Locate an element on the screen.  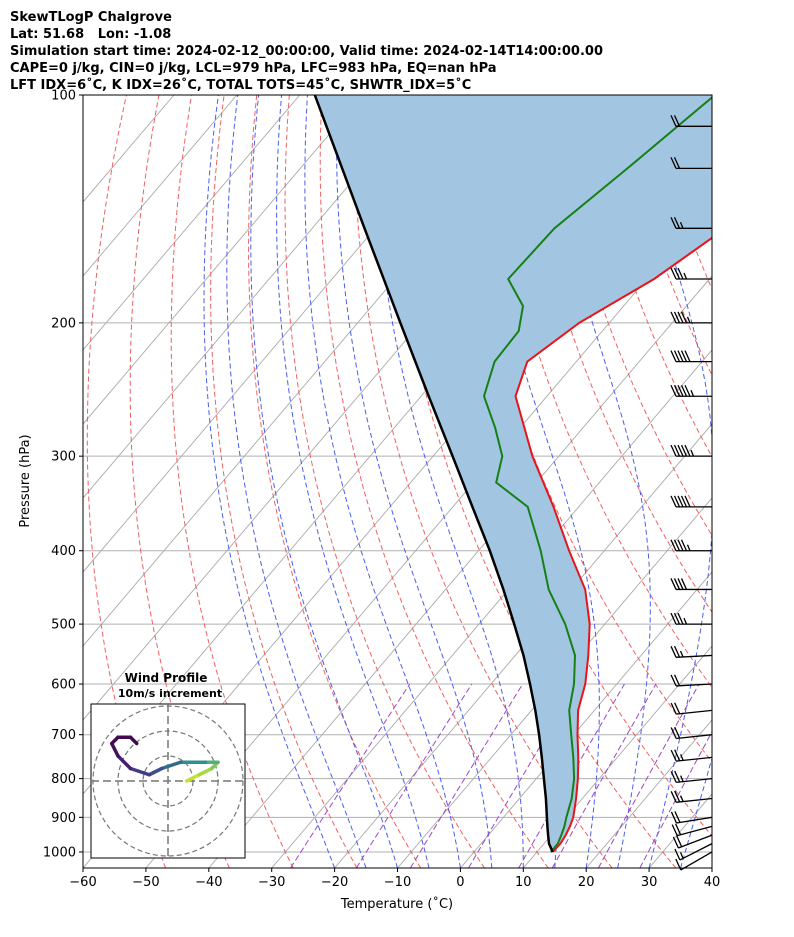
x-tick-label: 20 is located at coordinates (586, 882).